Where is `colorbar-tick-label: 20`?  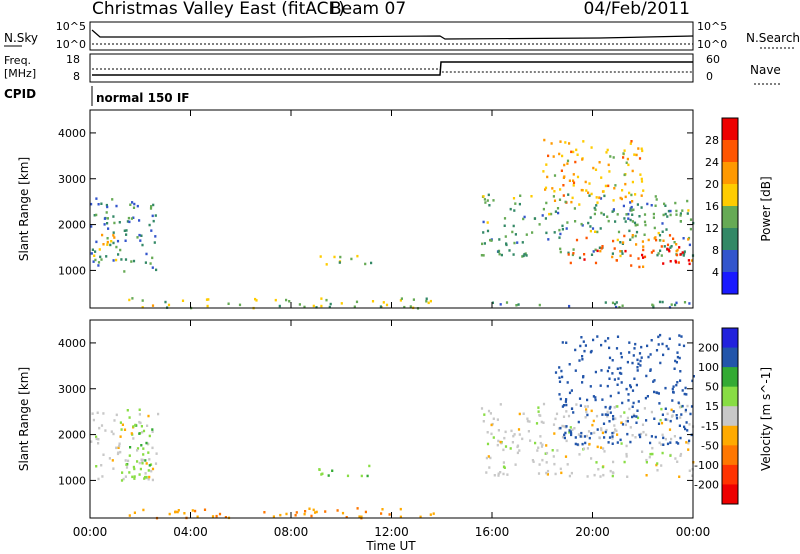 colorbar-tick-label: 20 is located at coordinates (712, 184).